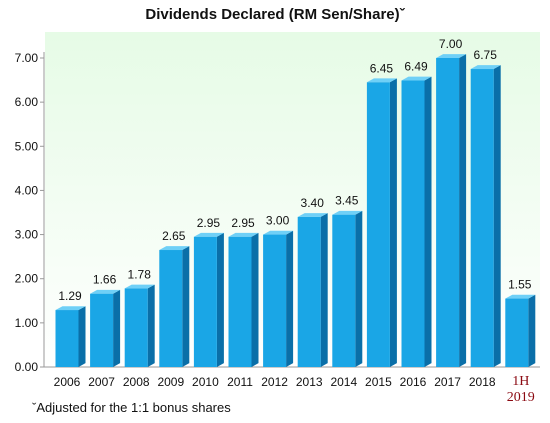 Image resolution: width=550 pixels, height=423 pixels. I want to click on data-label: 1.55, so click(520, 285).